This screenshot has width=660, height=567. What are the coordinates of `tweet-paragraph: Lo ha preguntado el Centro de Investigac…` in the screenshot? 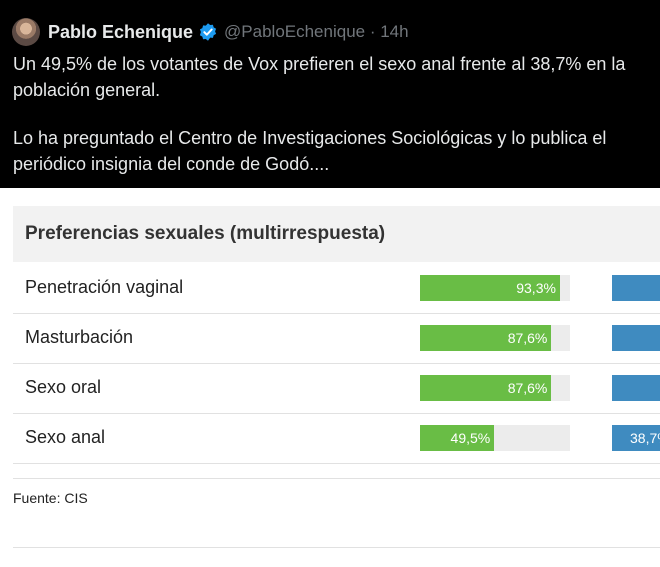 It's located at (310, 151).